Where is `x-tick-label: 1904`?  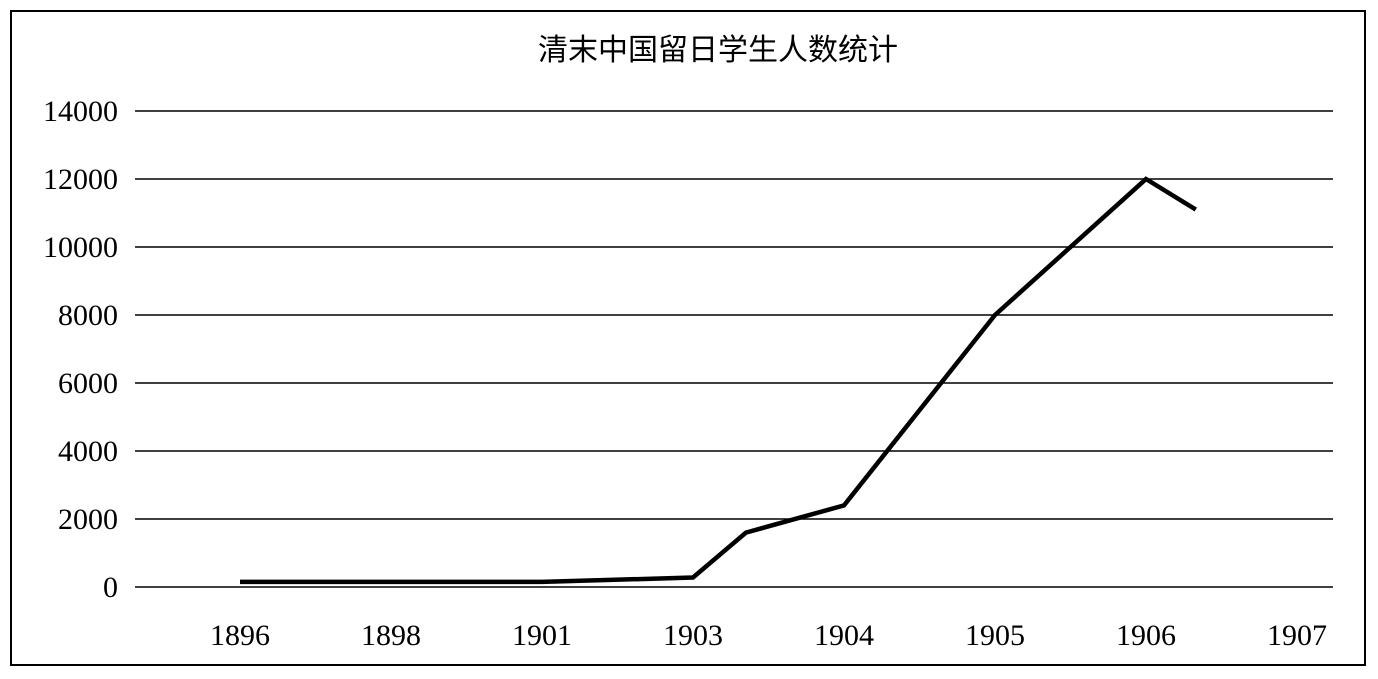 x-tick-label: 1904 is located at coordinates (844, 635).